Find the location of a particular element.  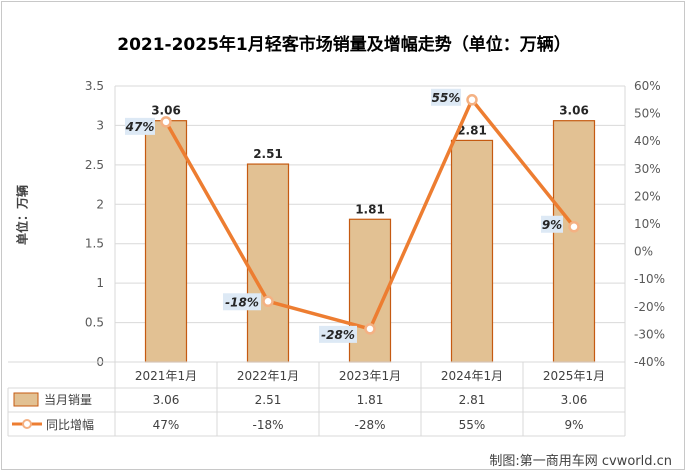

y-tick-label: 2.5 is located at coordinates (94, 165).